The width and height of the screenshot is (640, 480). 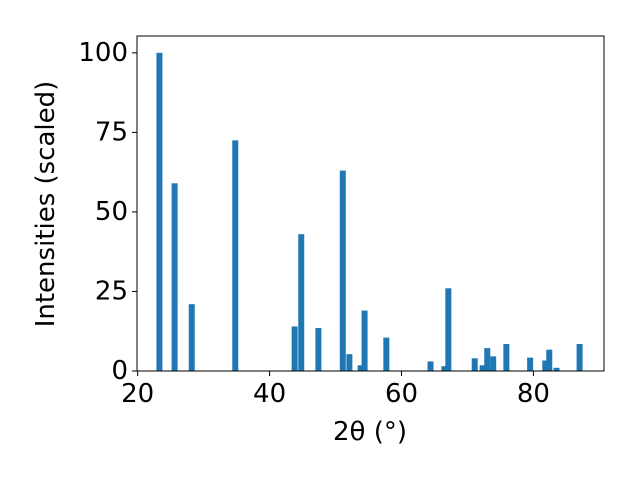 What do you see at coordinates (111, 291) in the screenshot?
I see `y-tick-label: 25` at bounding box center [111, 291].